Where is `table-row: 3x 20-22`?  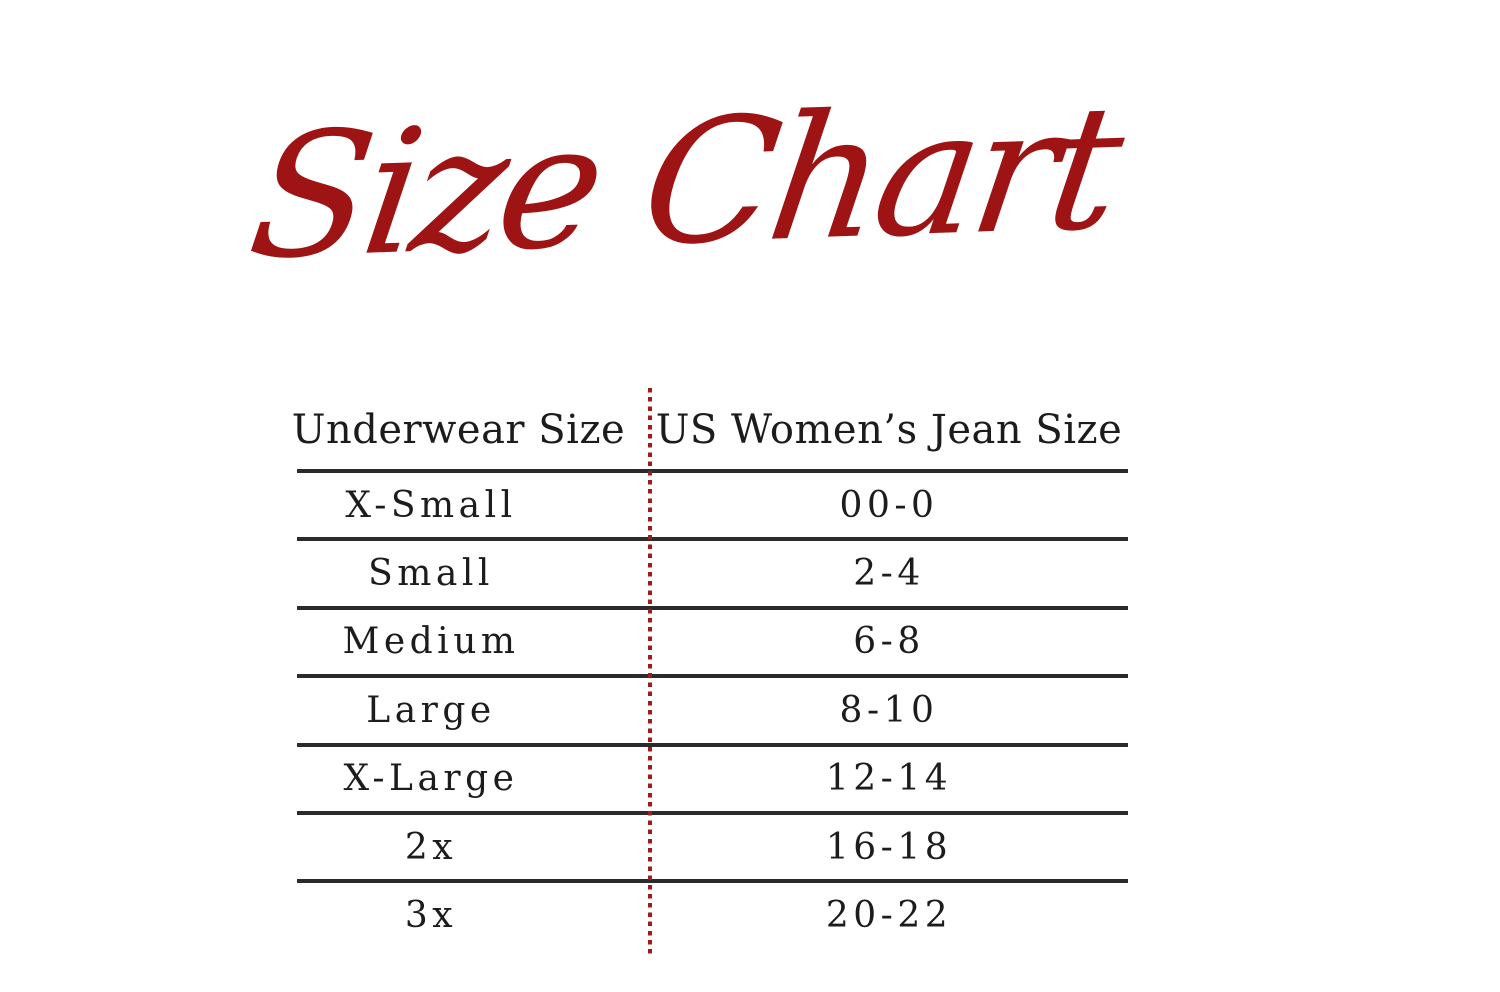
table-row: 3x 20-22 is located at coordinates (712, 913).